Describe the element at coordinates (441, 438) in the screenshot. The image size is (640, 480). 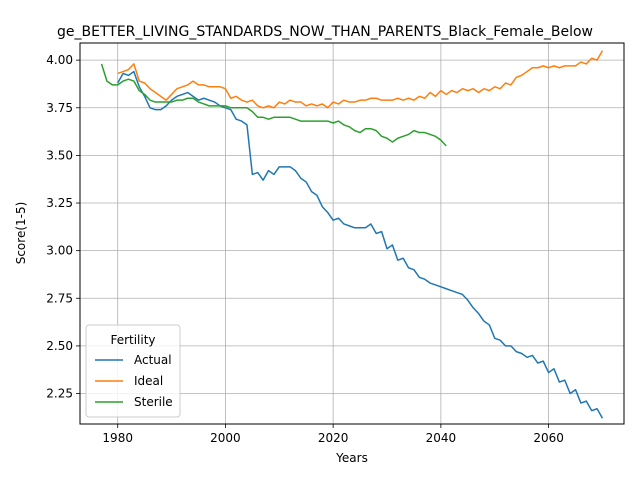
I see `x-tick-label: 2040` at that location.